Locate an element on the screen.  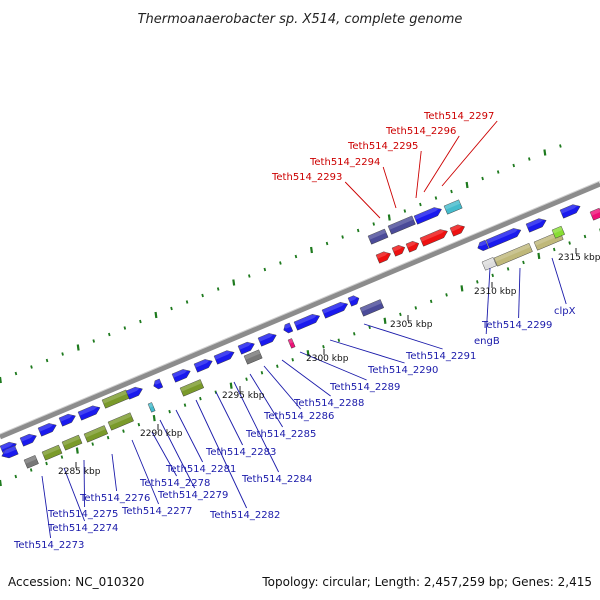
highlighted-gene-label: Teth514_2297 is located at coordinates (458, 116).